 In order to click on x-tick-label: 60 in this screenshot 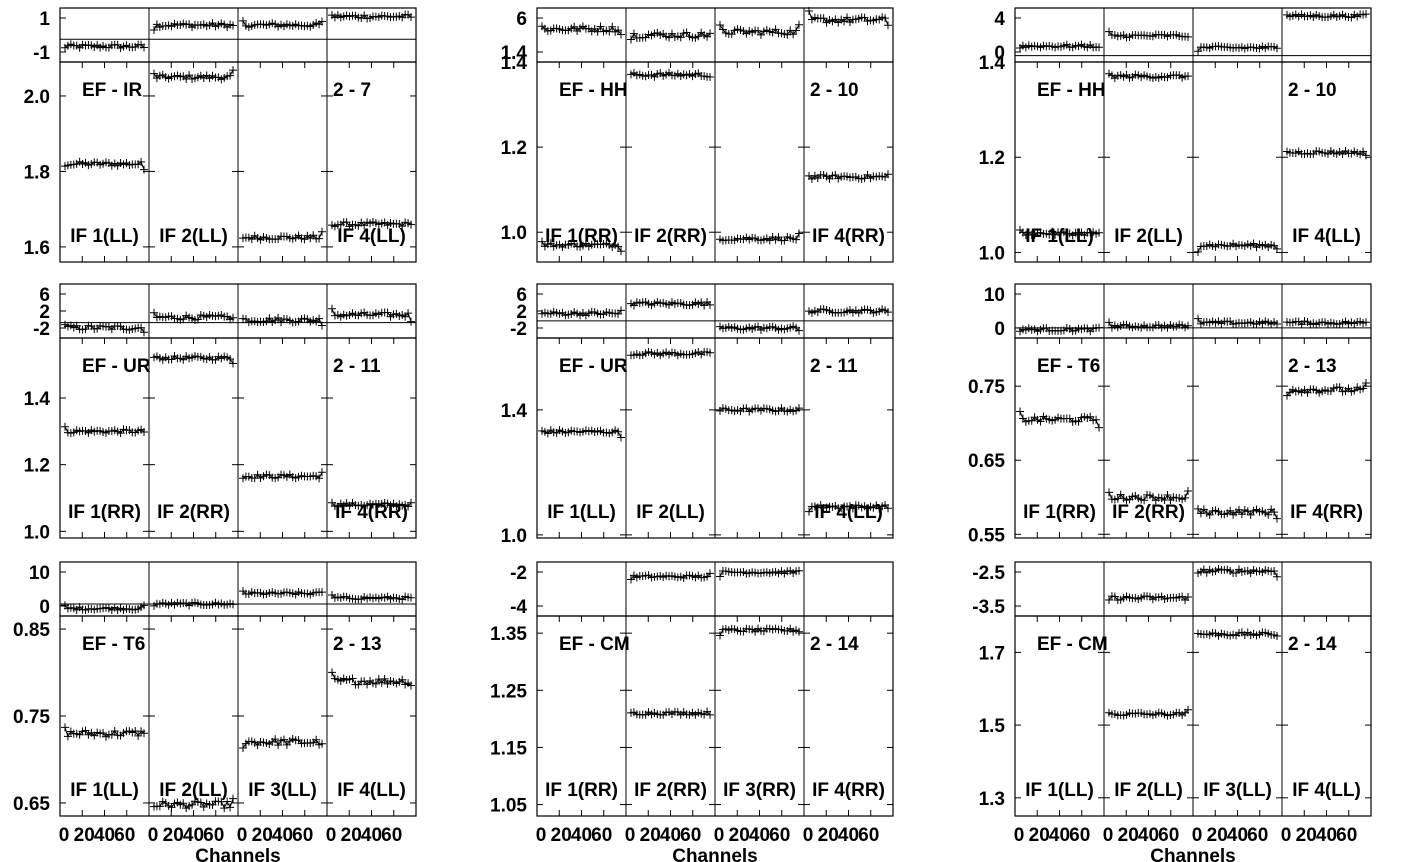, I will do `click(1257, 835)`.